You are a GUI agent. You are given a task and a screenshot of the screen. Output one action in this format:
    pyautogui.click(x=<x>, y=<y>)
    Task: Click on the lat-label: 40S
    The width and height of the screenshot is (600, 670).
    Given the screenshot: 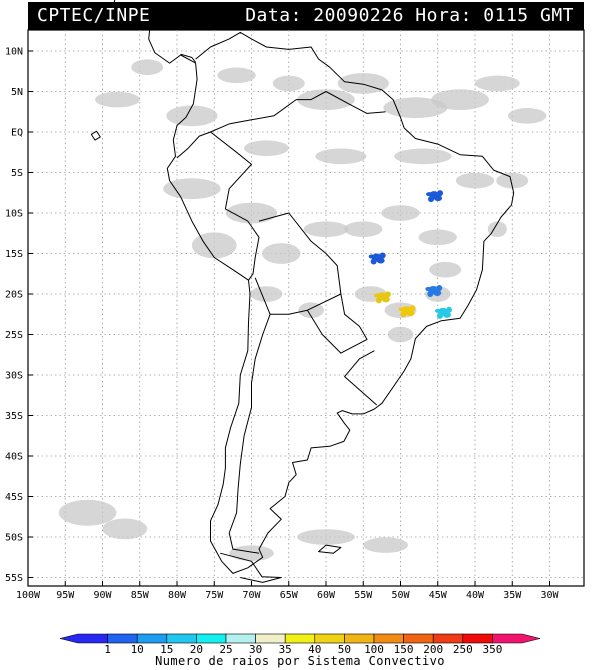 What is the action you would take?
    pyautogui.click(x=14, y=457)
    